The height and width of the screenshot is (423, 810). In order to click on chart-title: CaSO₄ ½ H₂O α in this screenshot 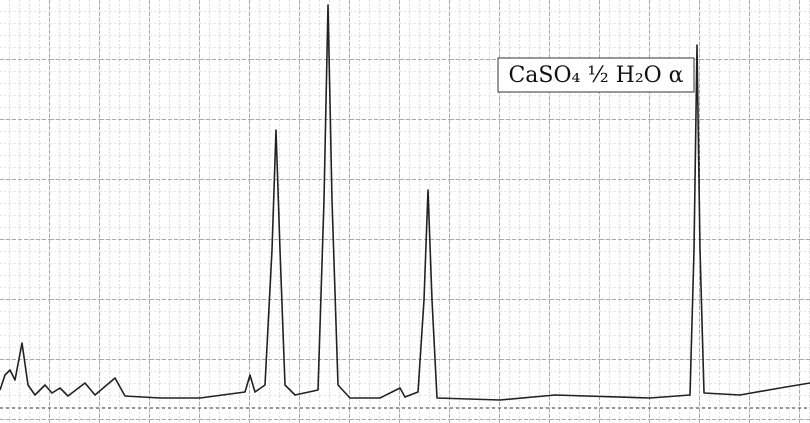, I will do `click(595, 75)`.